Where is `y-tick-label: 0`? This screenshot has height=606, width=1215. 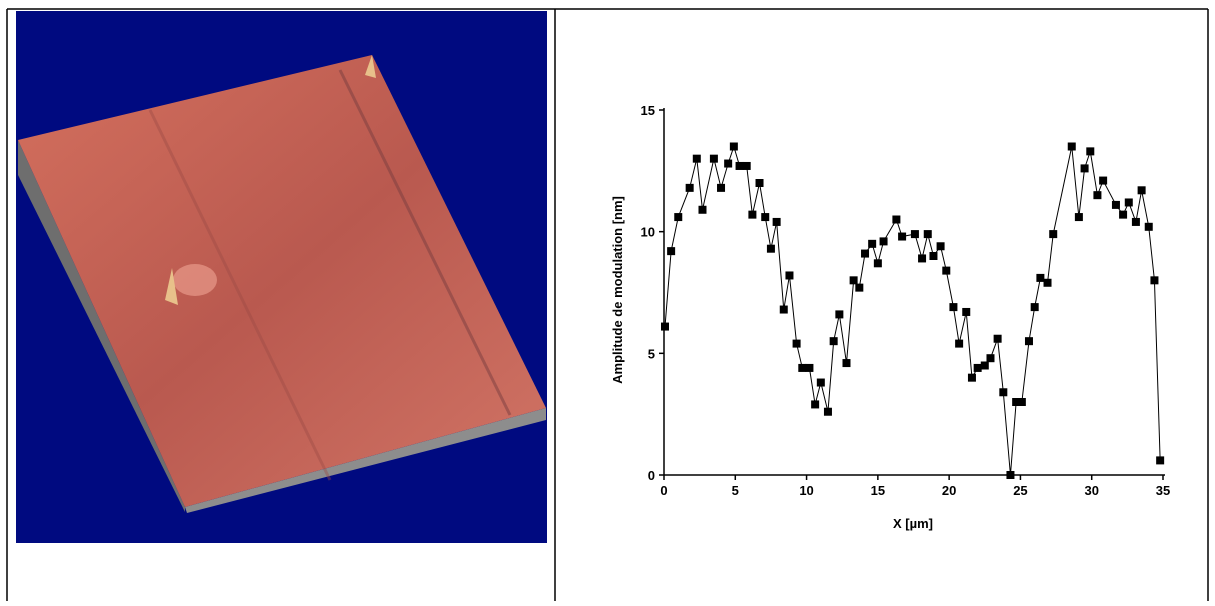
y-tick-label: 0 is located at coordinates (651, 475).